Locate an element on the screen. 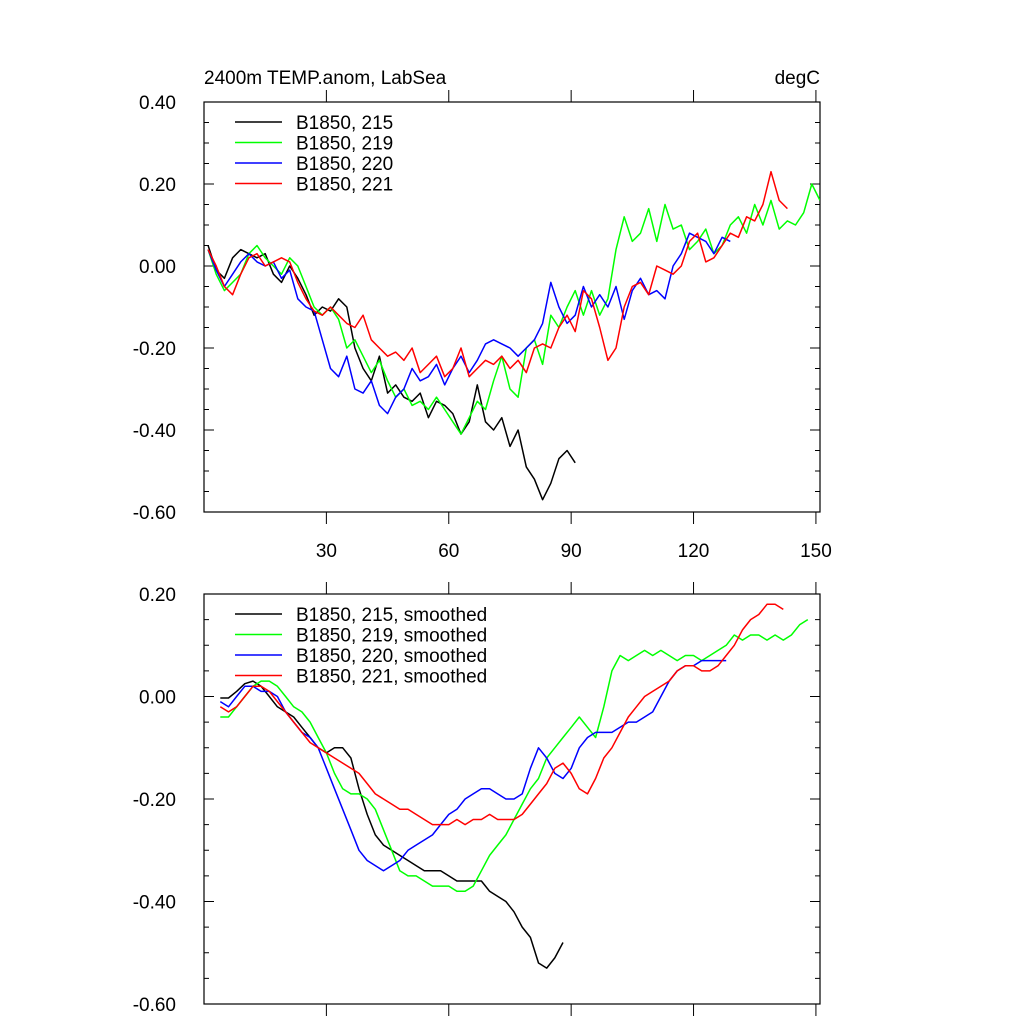 This screenshot has width=1024, height=1024. bottom-legend-label: B1850, 221, smoothed is located at coordinates (391, 677).